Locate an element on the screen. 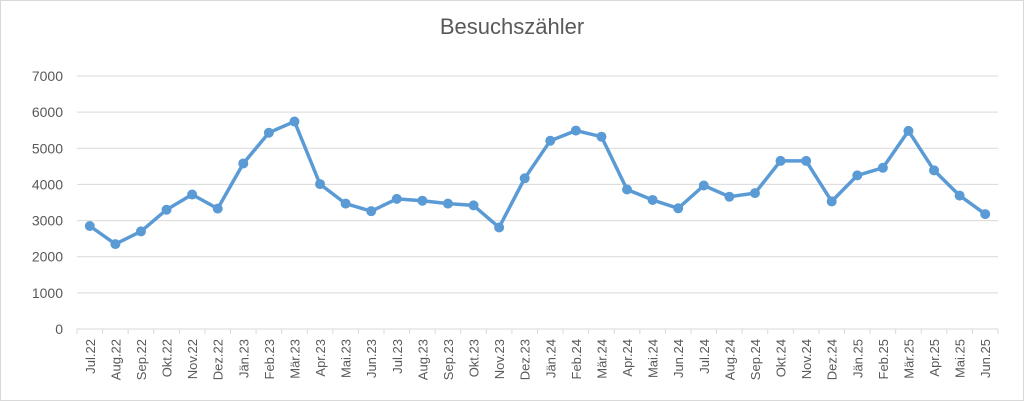  y-tick-label: 1000 is located at coordinates (47, 293).